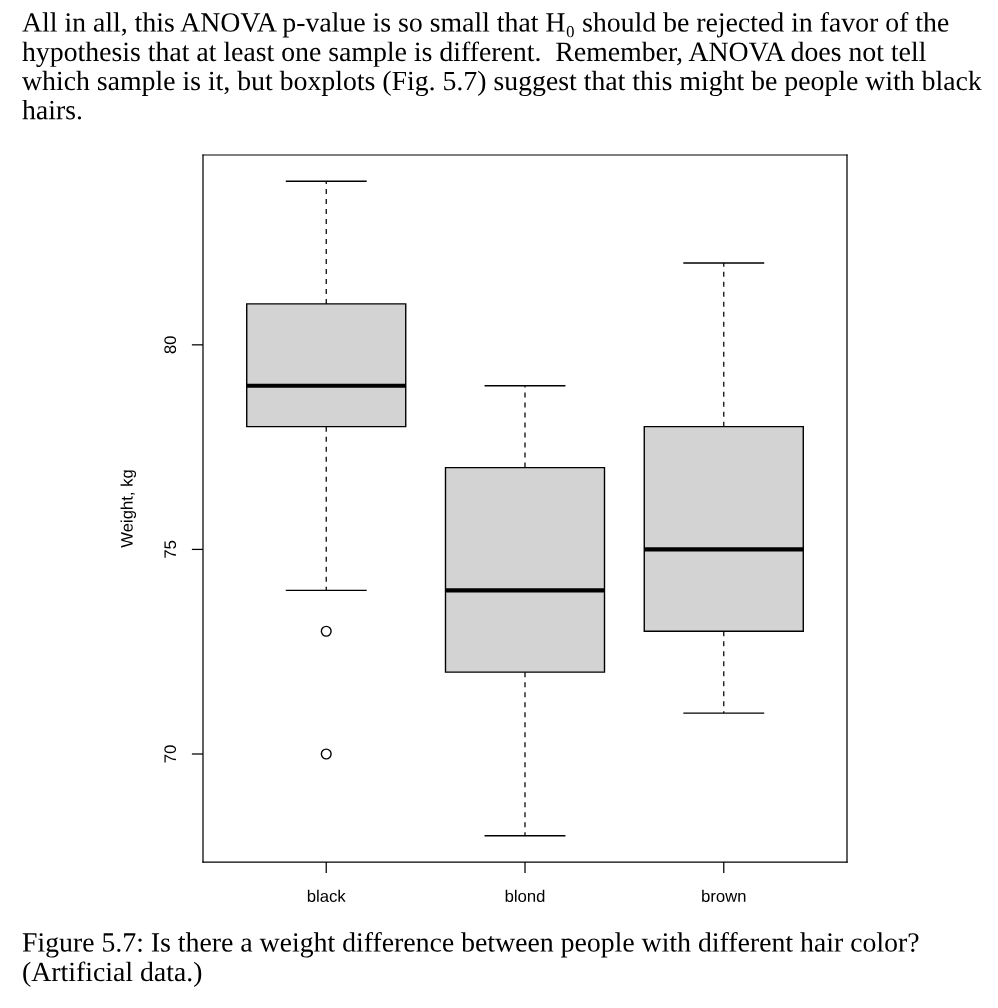  What do you see at coordinates (326, 896) in the screenshot?
I see `x-tick-label: black` at bounding box center [326, 896].